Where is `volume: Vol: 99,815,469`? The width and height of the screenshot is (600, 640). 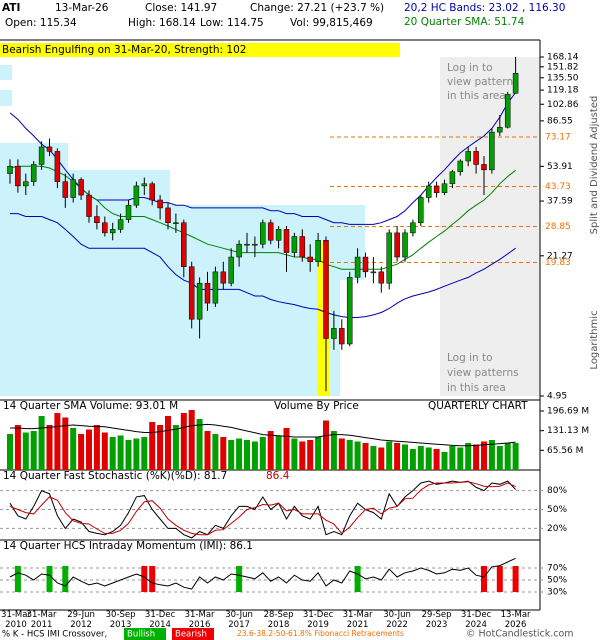
volume: Vol: 99,815,469 is located at coordinates (331, 23).